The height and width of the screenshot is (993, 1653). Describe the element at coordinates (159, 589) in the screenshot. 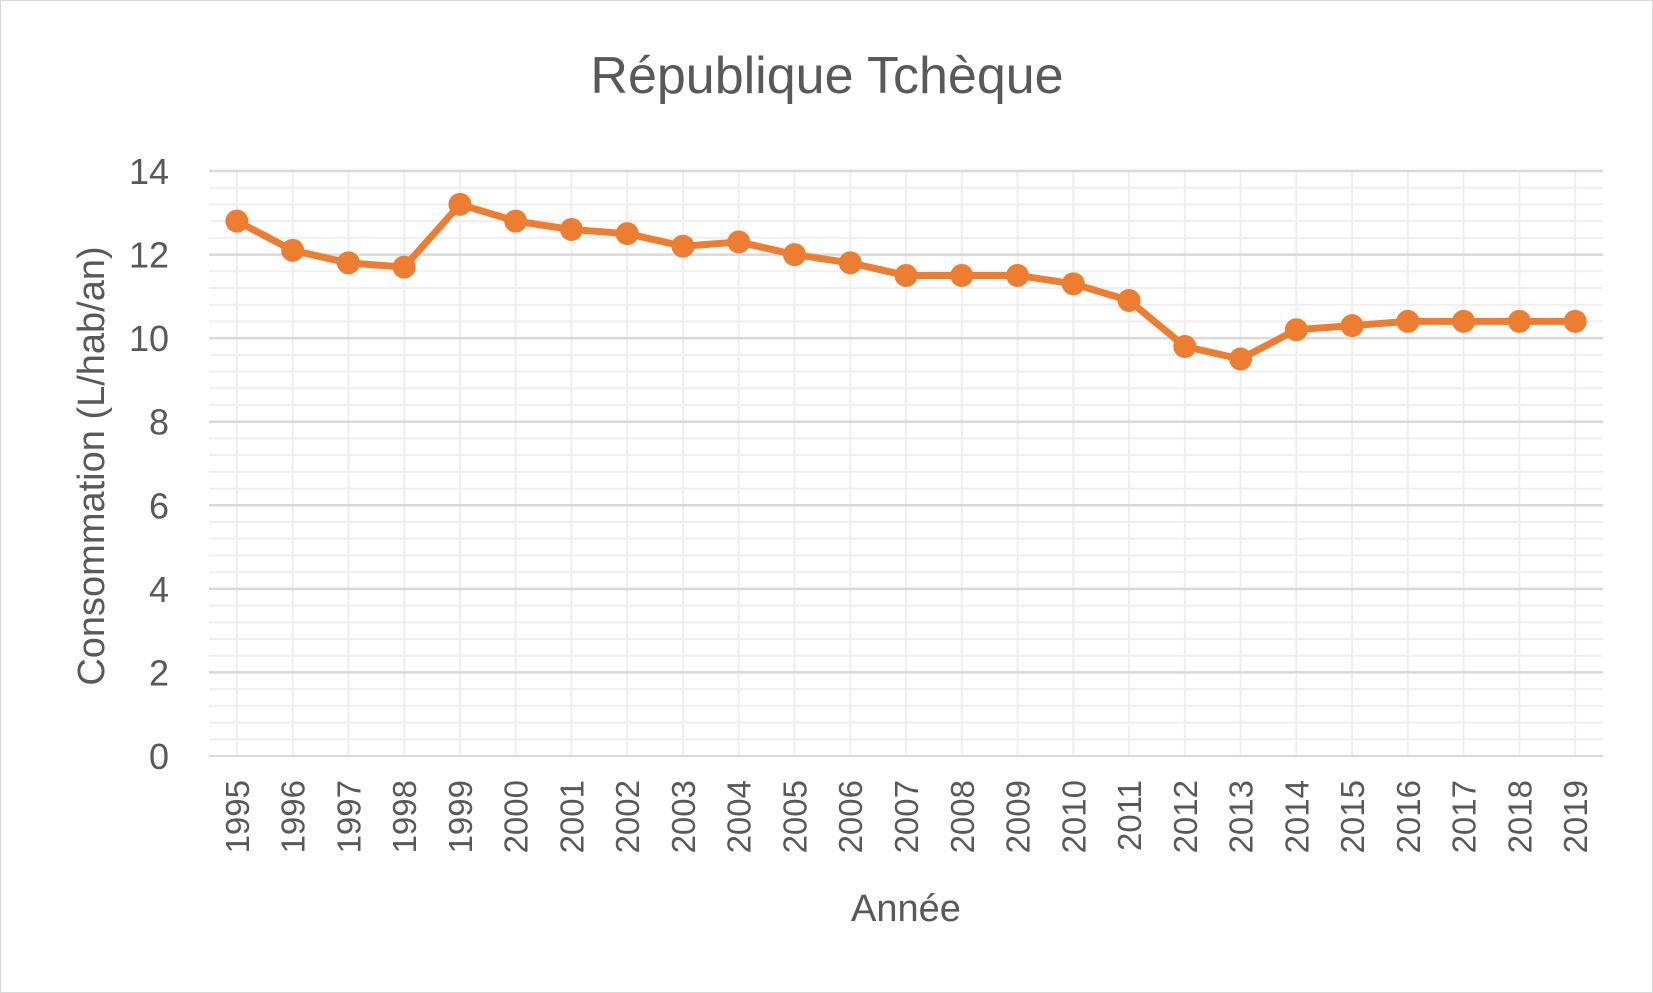

I see `y-tick-label: 4` at that location.